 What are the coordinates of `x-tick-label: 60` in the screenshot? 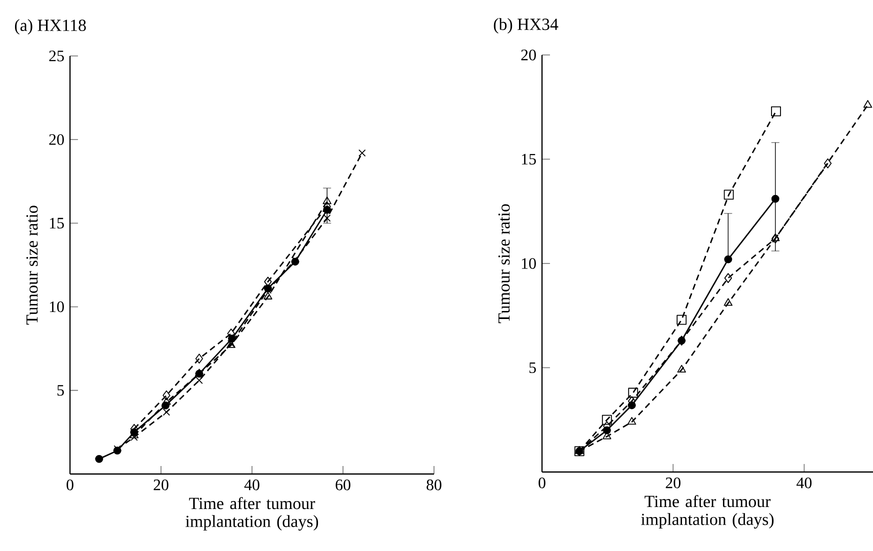 It's located at (343, 485).